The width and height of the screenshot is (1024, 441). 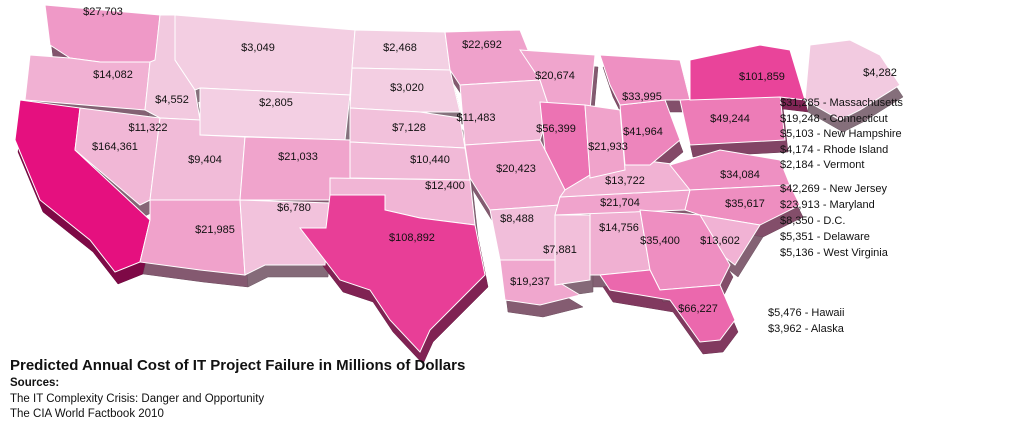 What do you see at coordinates (298, 157) in the screenshot?
I see `region-value-label: $21,033` at bounding box center [298, 157].